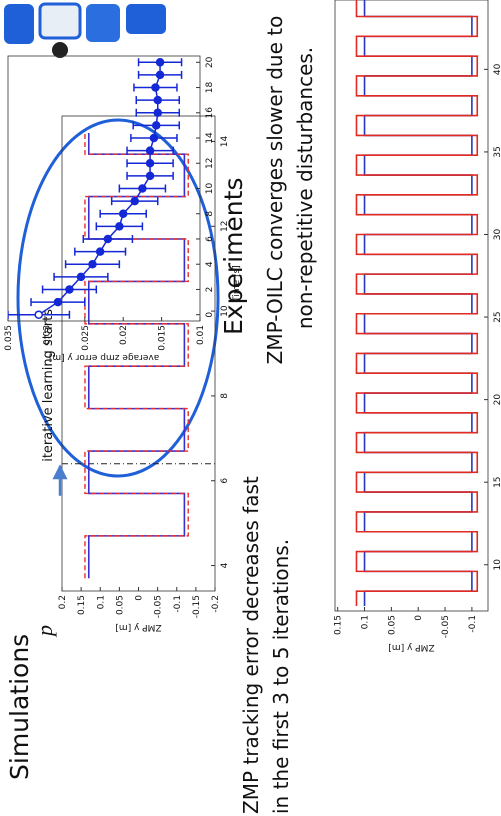 The image size is (501, 816). Describe the element at coordinates (19, 707) in the screenshot. I see `section-title: Simulations` at that location.